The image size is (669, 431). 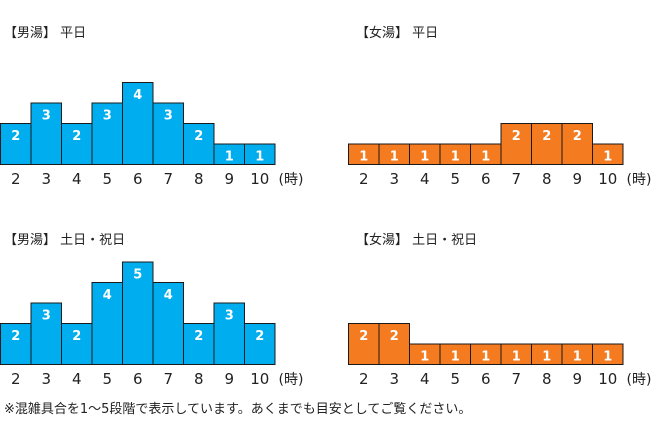 What do you see at coordinates (238, 409) in the screenshot?
I see `footnote: ※混雑具合を1～5段階で表示しています。あくまでも目安としてご覧ください。` at bounding box center [238, 409].